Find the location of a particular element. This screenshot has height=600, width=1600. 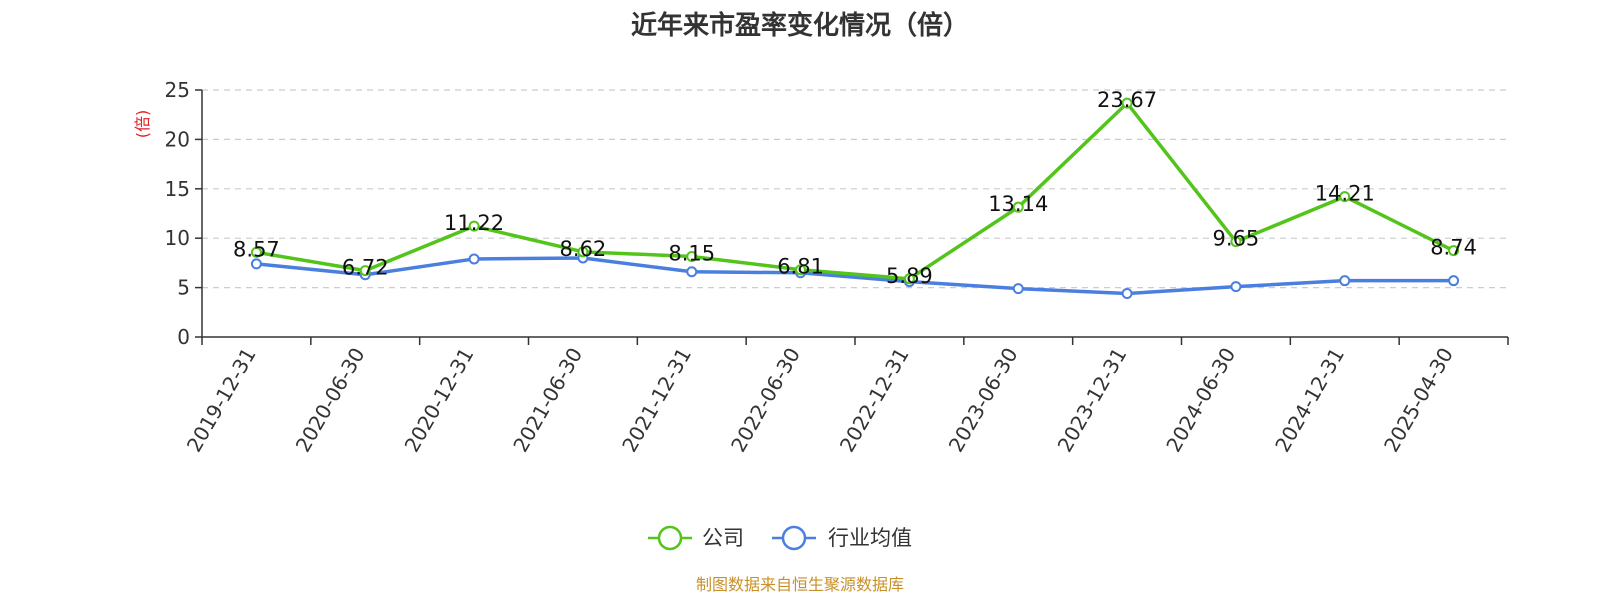

data-label: 23.67 is located at coordinates (1127, 100).